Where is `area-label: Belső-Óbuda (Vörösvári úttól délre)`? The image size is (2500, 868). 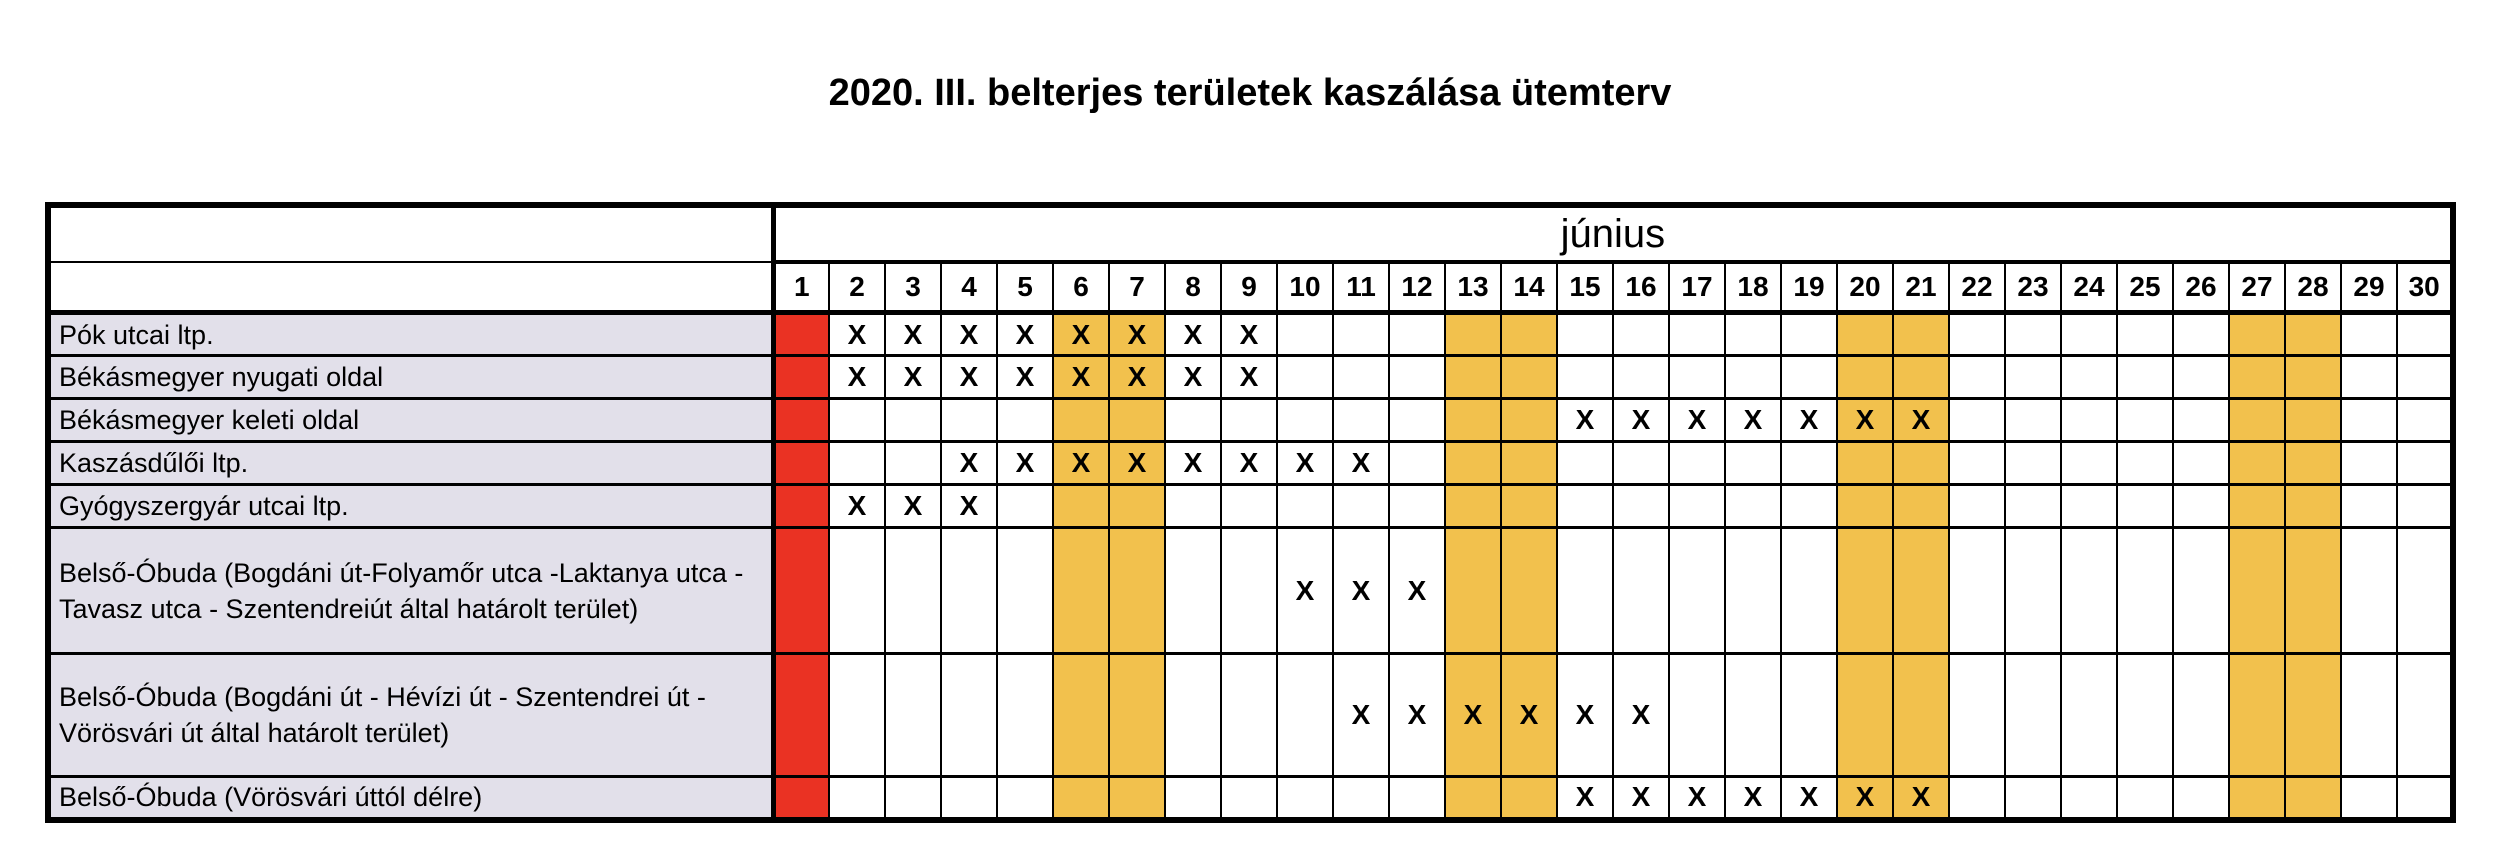 area-label: Belső-Óbuda (Vörösvári úttól délre) is located at coordinates (411, 798).